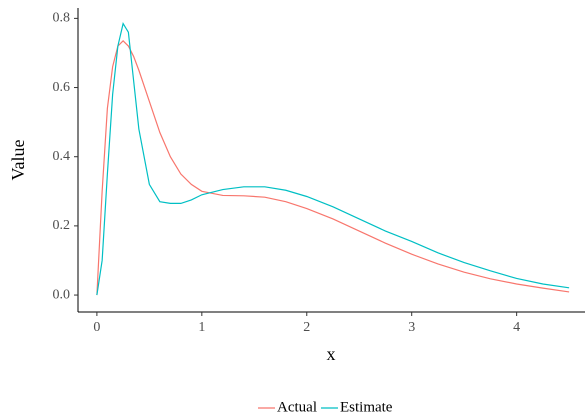 The height and width of the screenshot is (419, 585). What do you see at coordinates (306, 327) in the screenshot?
I see `x-tick-label: 2` at bounding box center [306, 327].